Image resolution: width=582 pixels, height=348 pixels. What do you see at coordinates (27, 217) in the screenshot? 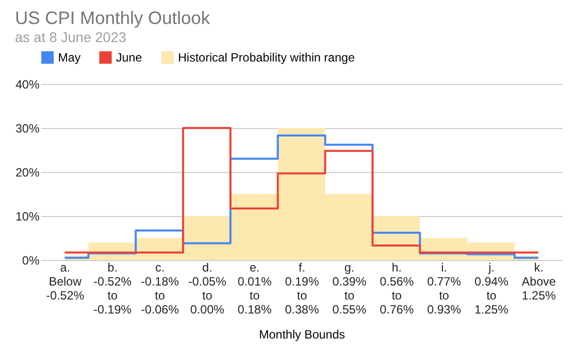
I see `y-tick-label: 10%` at bounding box center [27, 217].